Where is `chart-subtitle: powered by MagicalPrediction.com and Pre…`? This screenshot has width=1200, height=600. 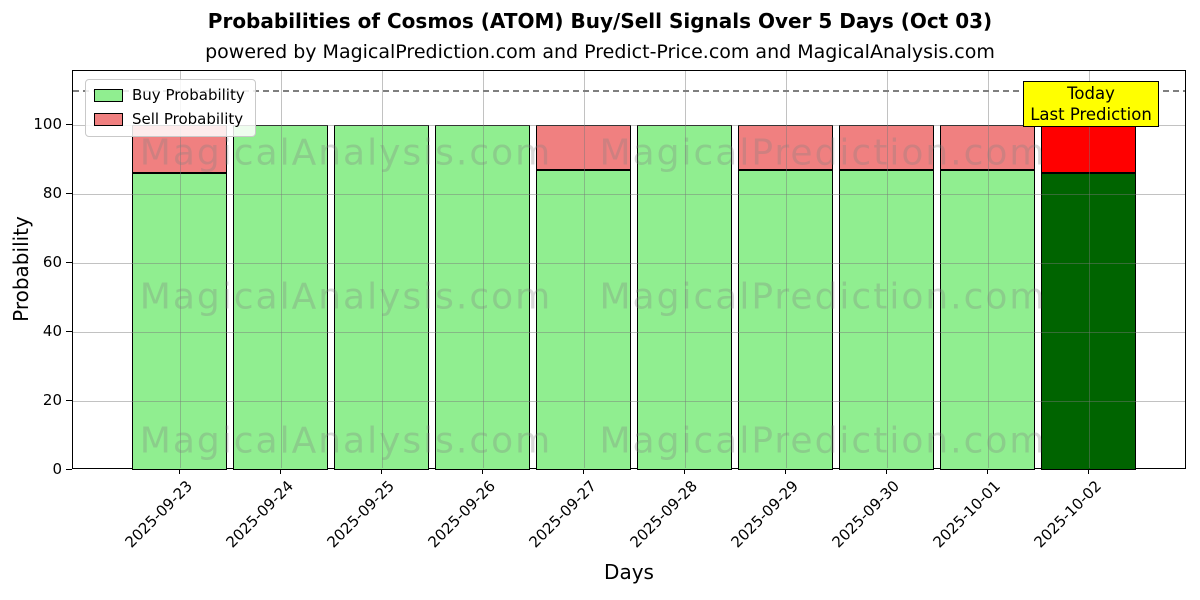
chart-subtitle: powered by MagicalPrediction.com and Pre… is located at coordinates (600, 52).